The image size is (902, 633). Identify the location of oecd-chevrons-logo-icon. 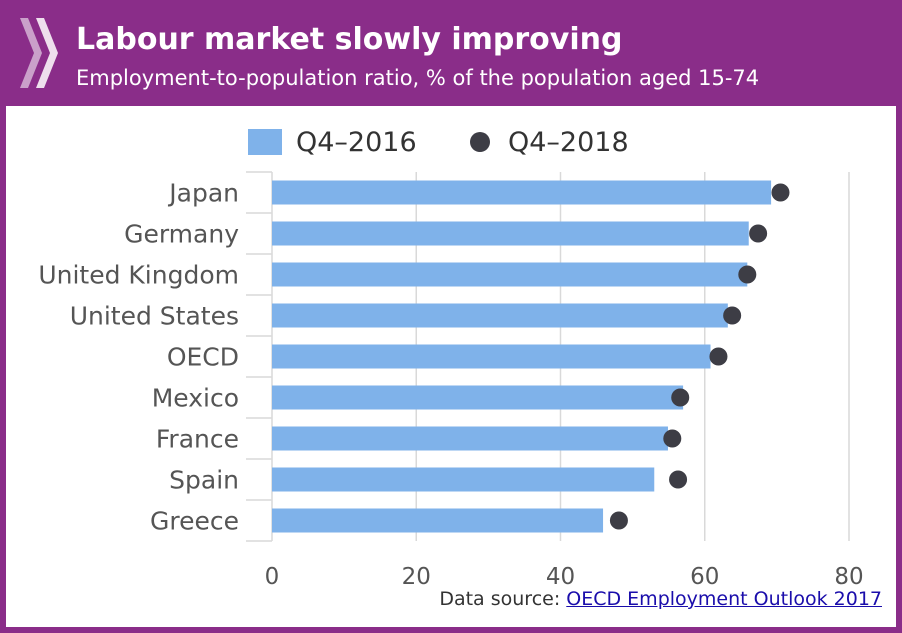
(39, 53).